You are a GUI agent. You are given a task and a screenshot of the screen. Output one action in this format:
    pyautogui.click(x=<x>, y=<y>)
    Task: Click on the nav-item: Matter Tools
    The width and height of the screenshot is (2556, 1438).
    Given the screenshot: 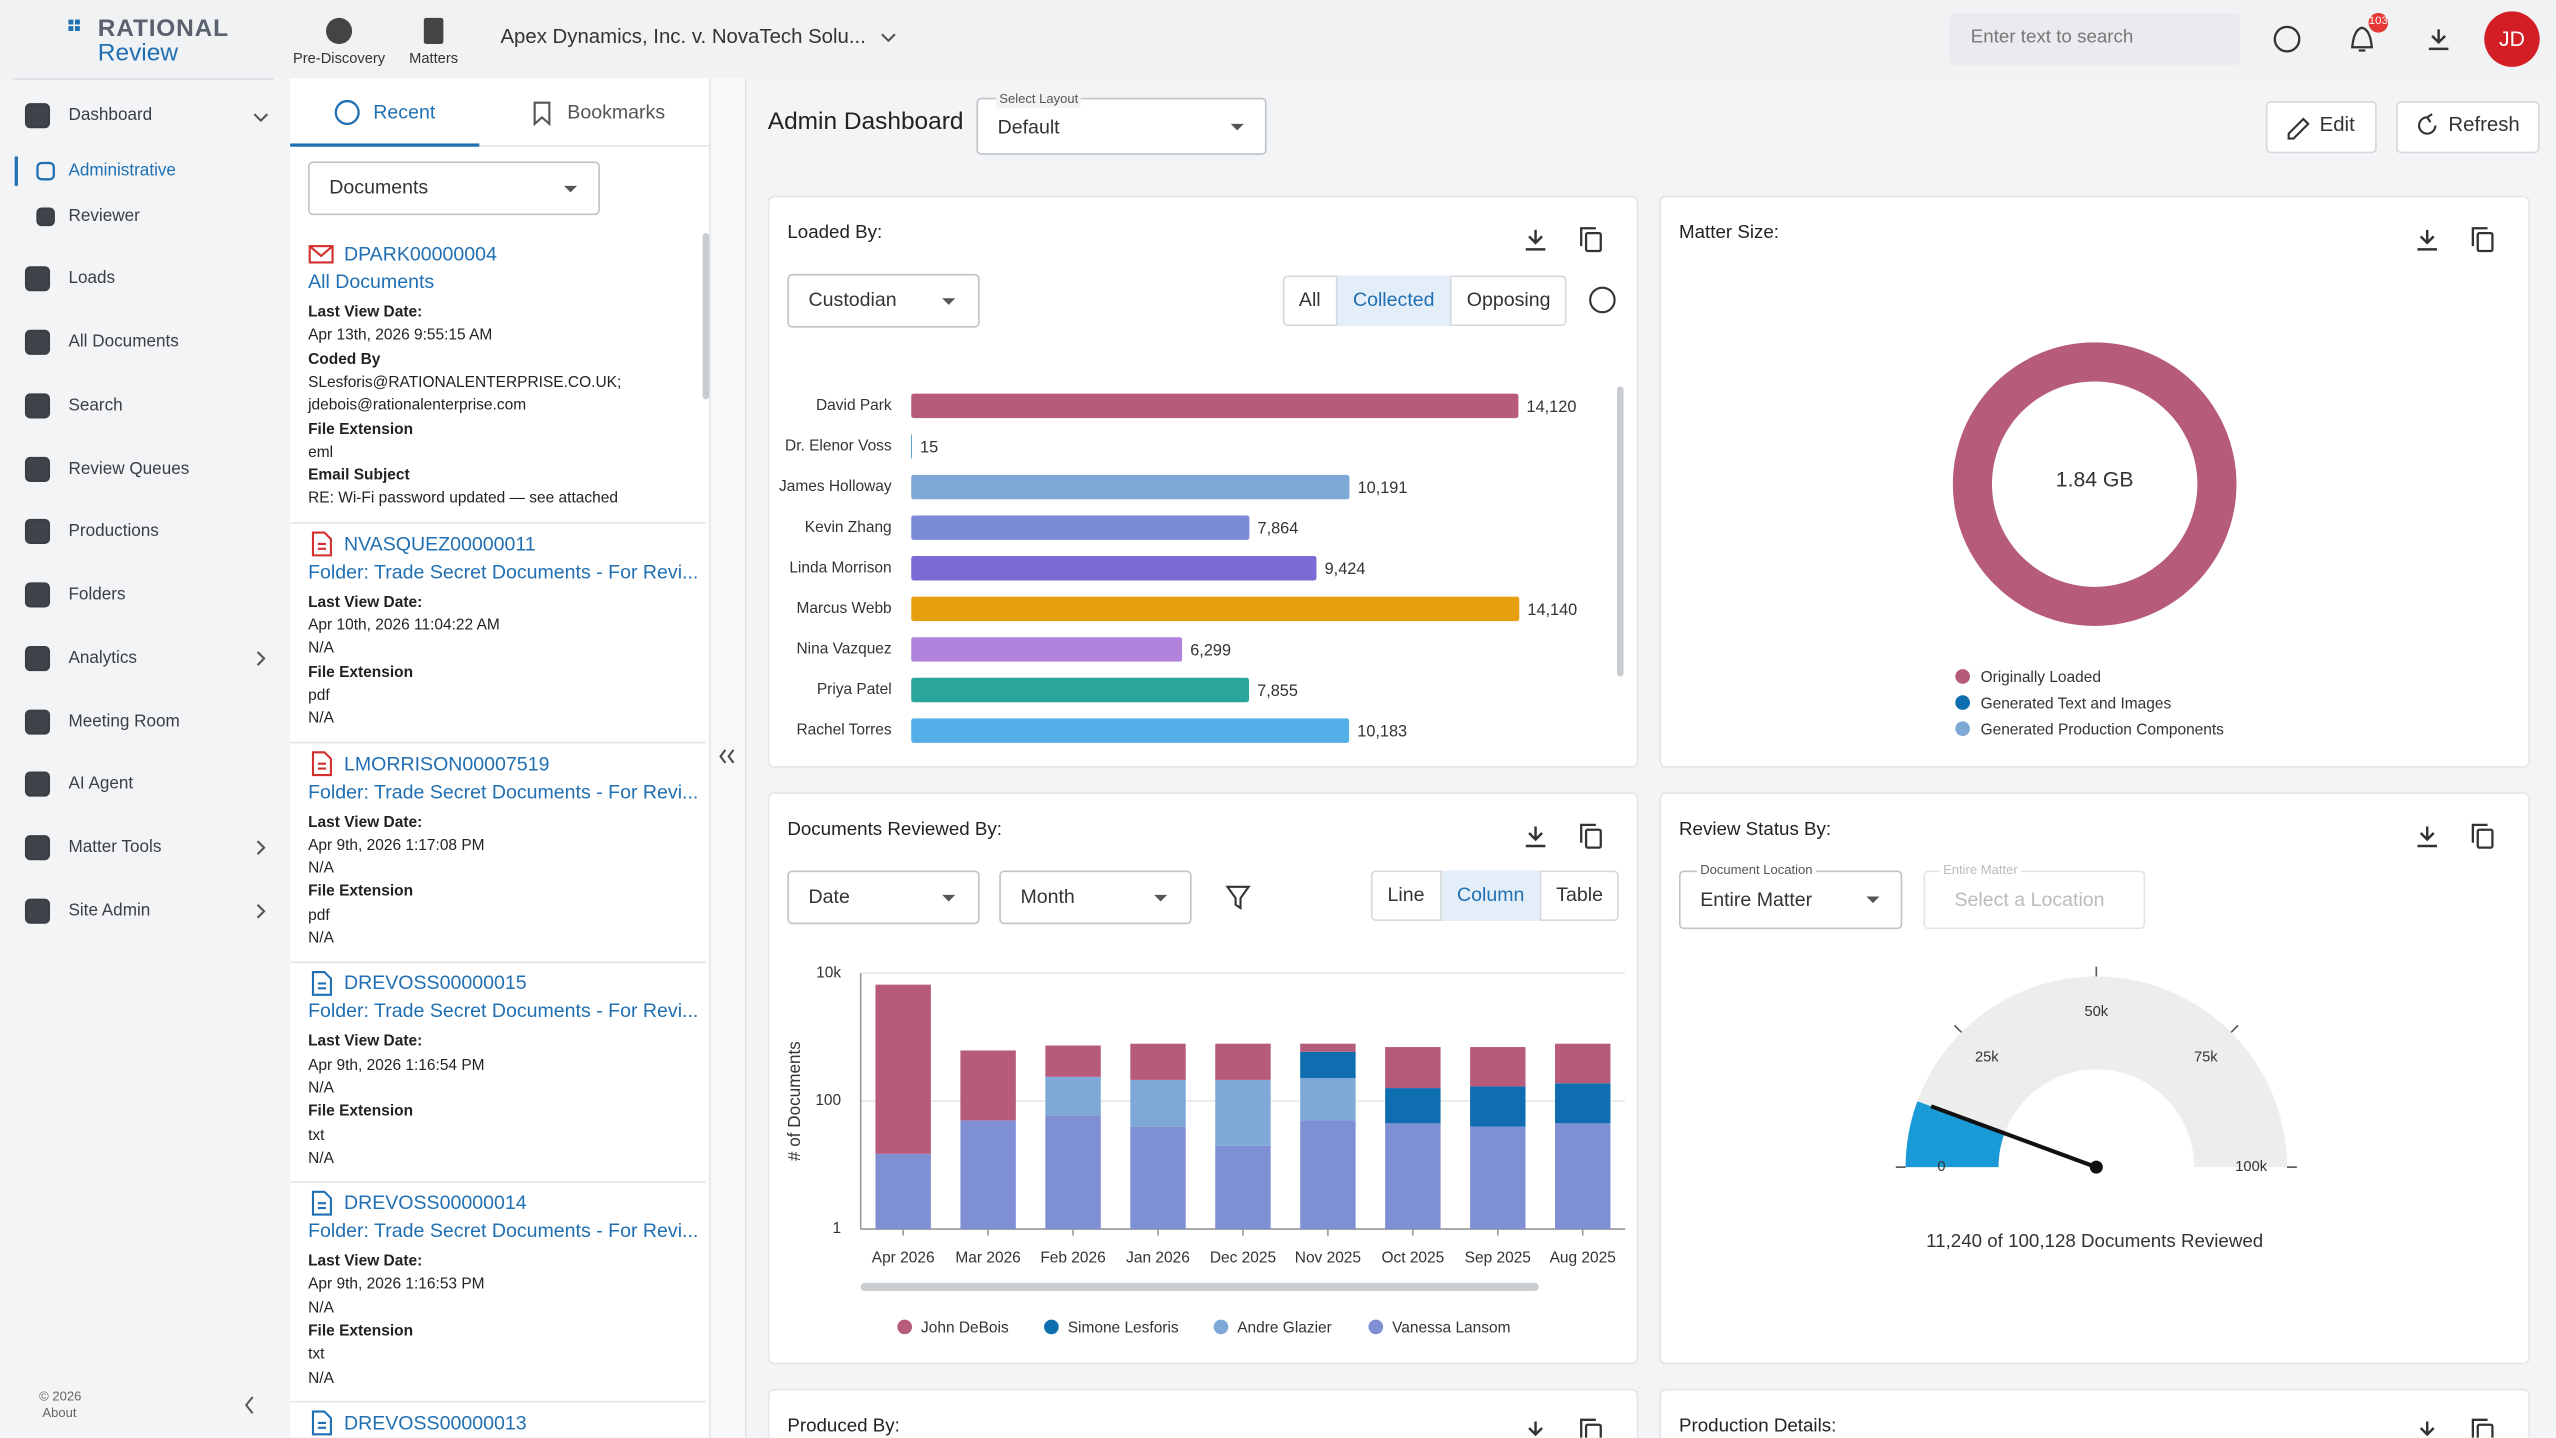 What is the action you would take?
    pyautogui.click(x=115, y=847)
    